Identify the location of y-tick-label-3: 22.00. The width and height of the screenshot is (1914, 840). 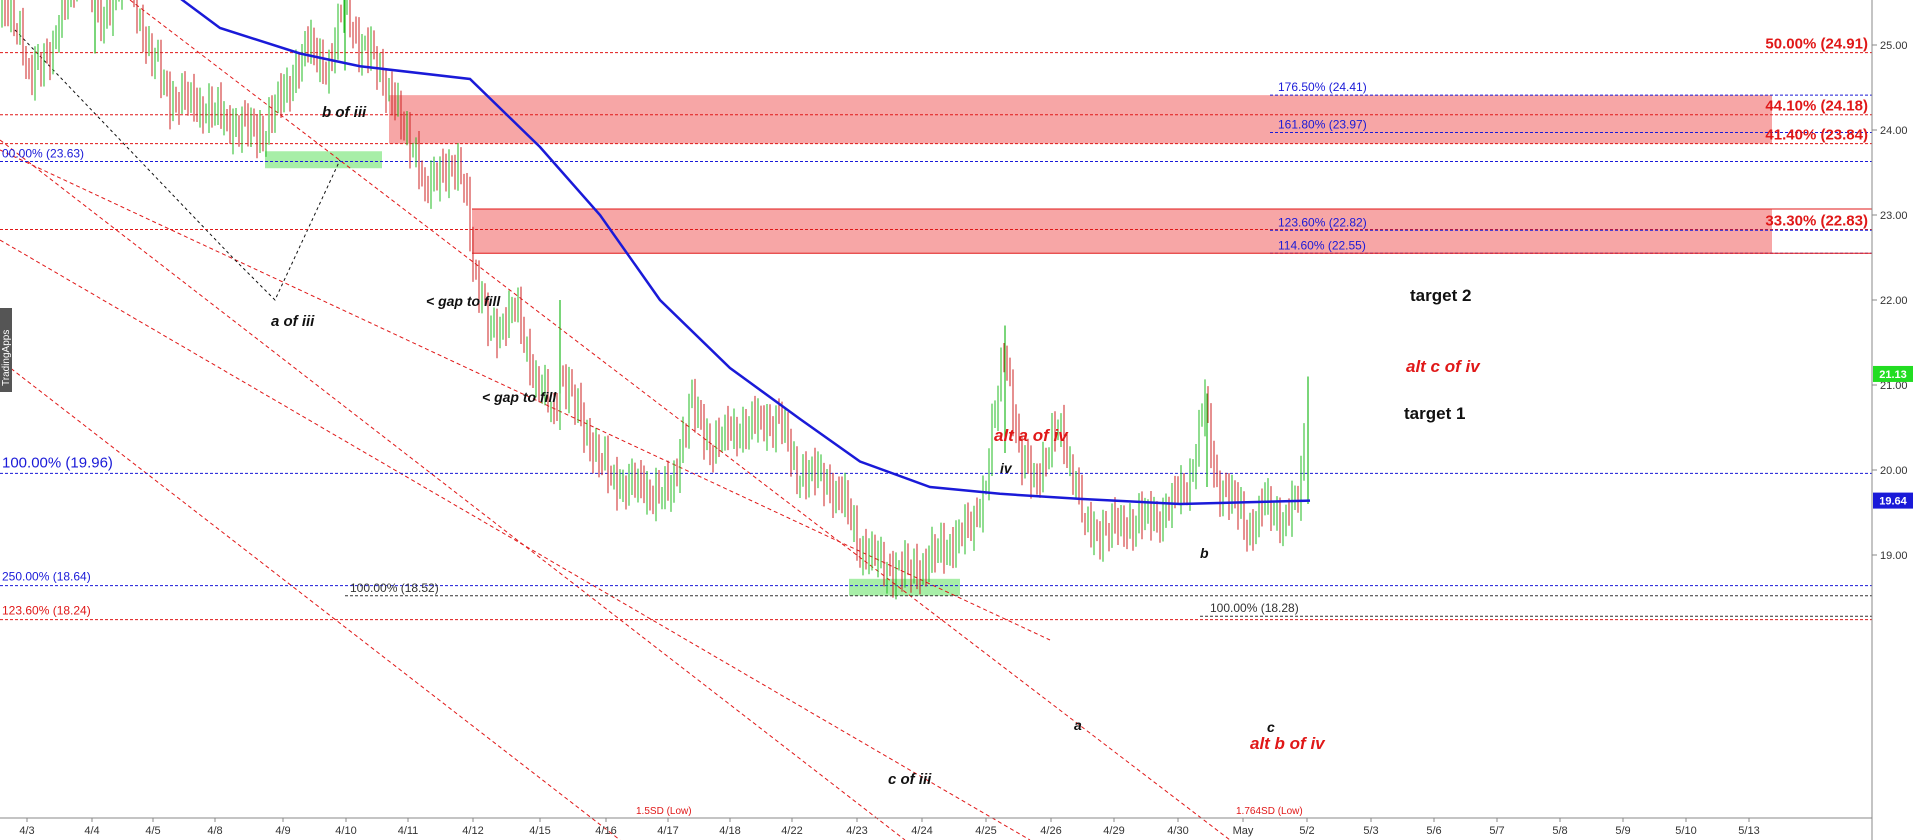
(1894, 301).